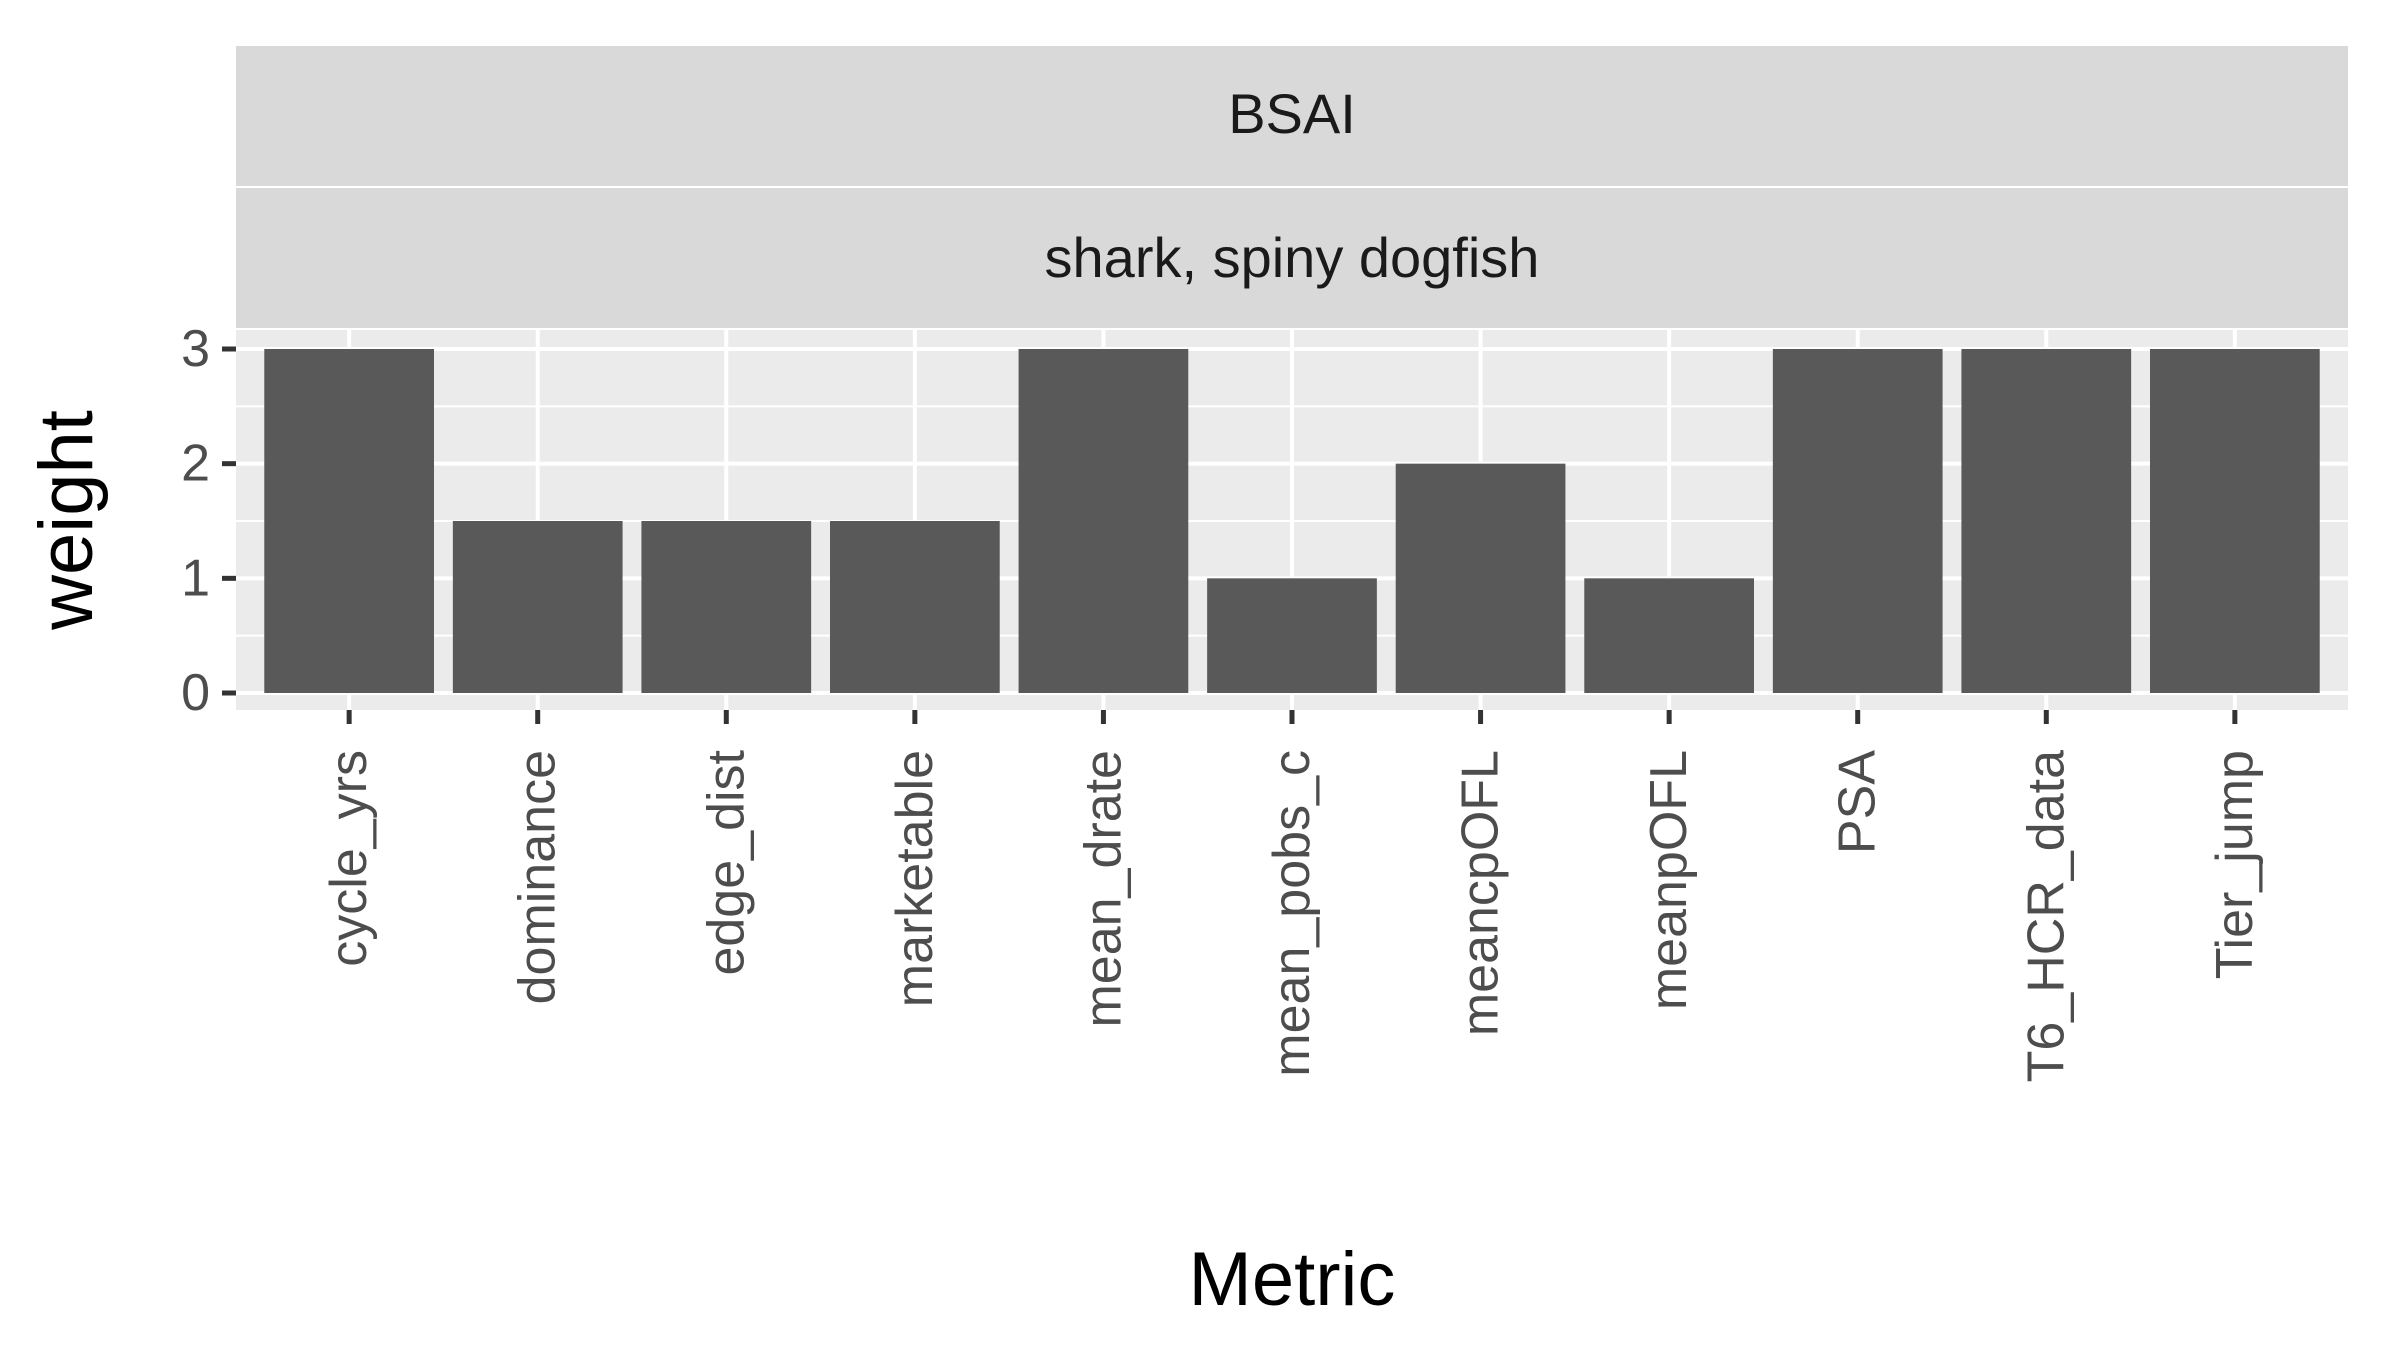  I want to click on strip-top-background, so click(1292, 116).